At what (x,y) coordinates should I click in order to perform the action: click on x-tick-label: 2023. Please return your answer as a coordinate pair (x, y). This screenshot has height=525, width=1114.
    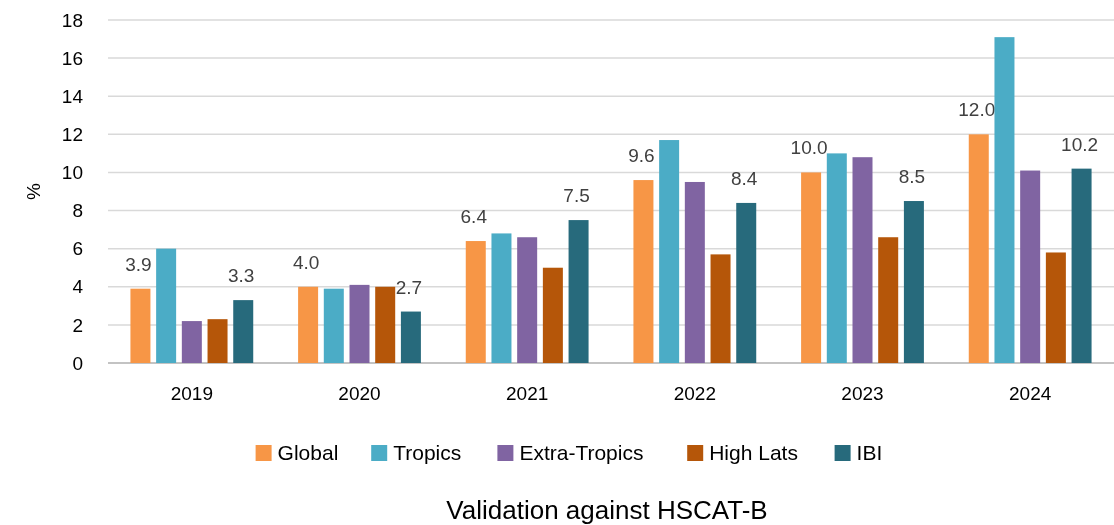
    Looking at the image, I should click on (862, 393).